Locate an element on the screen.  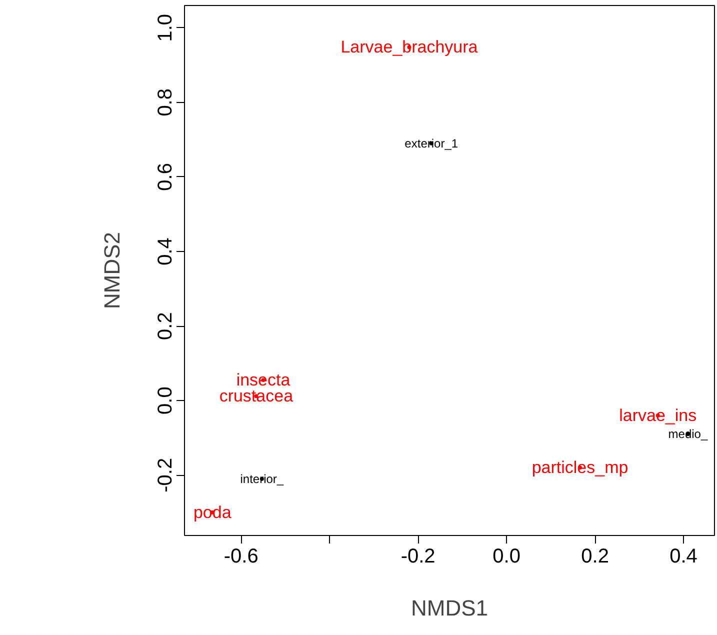
data-label: larvae_ins is located at coordinates (658, 415).